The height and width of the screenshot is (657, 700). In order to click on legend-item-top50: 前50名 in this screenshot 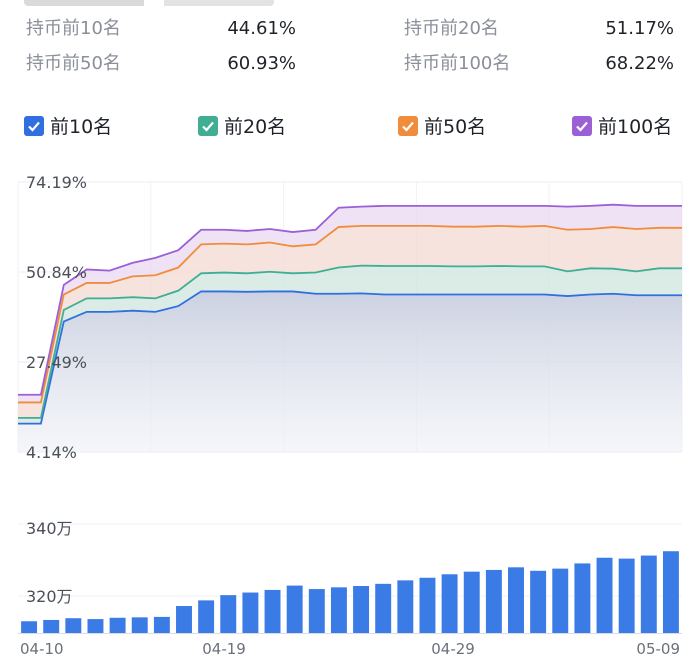, I will do `click(442, 125)`.